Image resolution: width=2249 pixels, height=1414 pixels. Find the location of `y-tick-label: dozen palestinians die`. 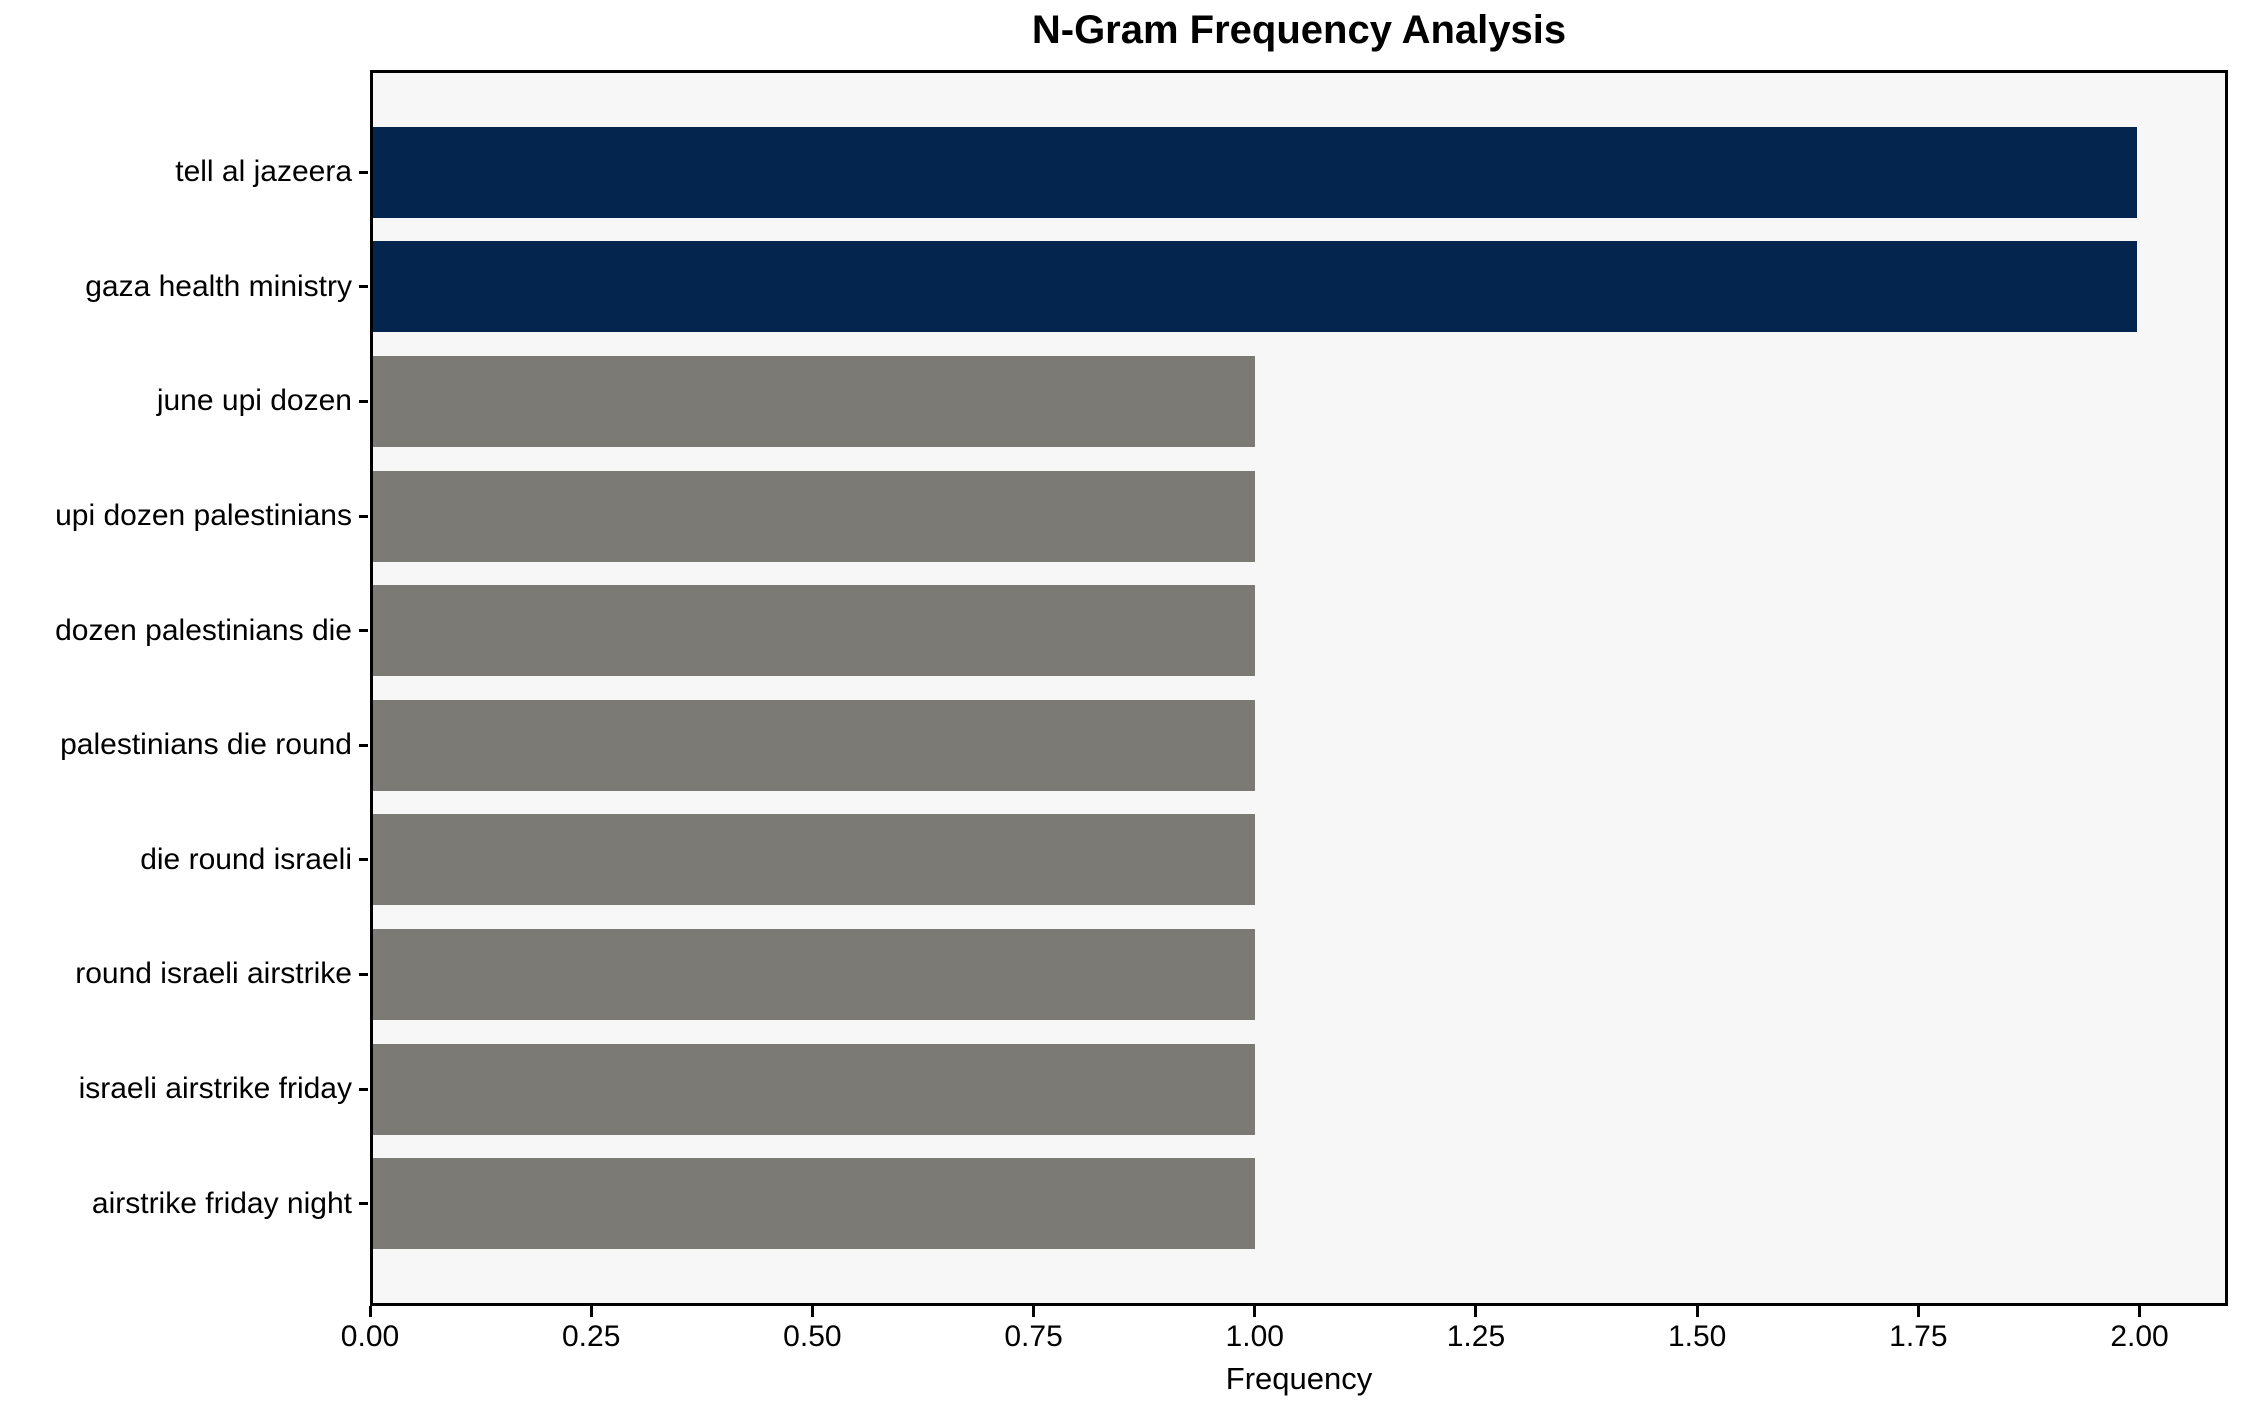

y-tick-label: dozen palestinians die is located at coordinates (203, 630).